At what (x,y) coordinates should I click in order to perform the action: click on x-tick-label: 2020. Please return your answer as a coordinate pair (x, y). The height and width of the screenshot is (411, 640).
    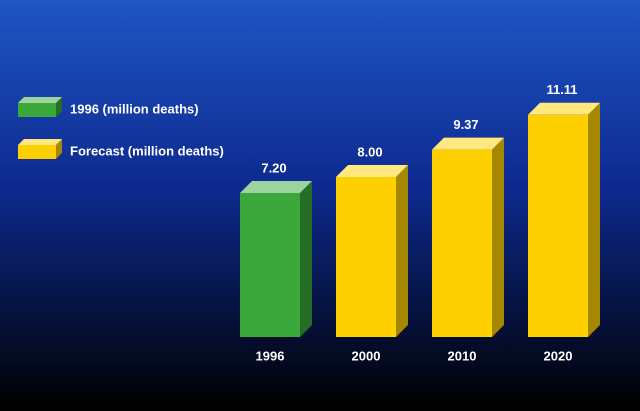
    Looking at the image, I should click on (558, 355).